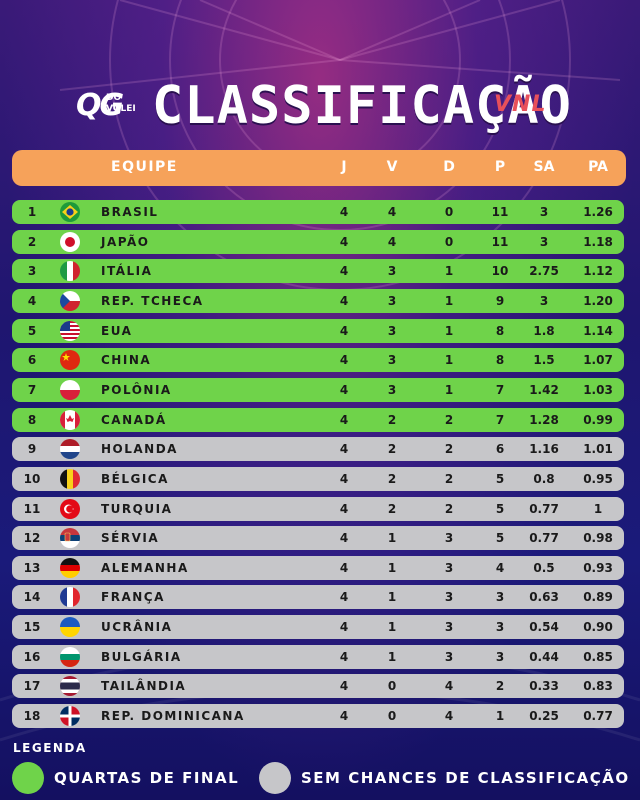 The image size is (640, 800). Describe the element at coordinates (449, 686) in the screenshot. I see `losses-cell: 4` at that location.